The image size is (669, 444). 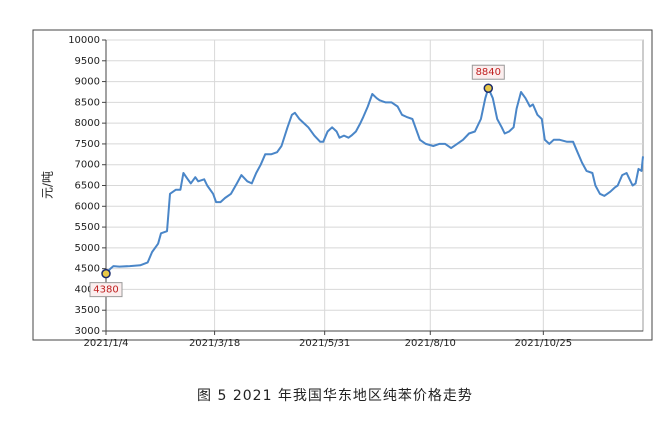 What do you see at coordinates (87, 165) in the screenshot?
I see `y-tick-label: 7000` at bounding box center [87, 165].